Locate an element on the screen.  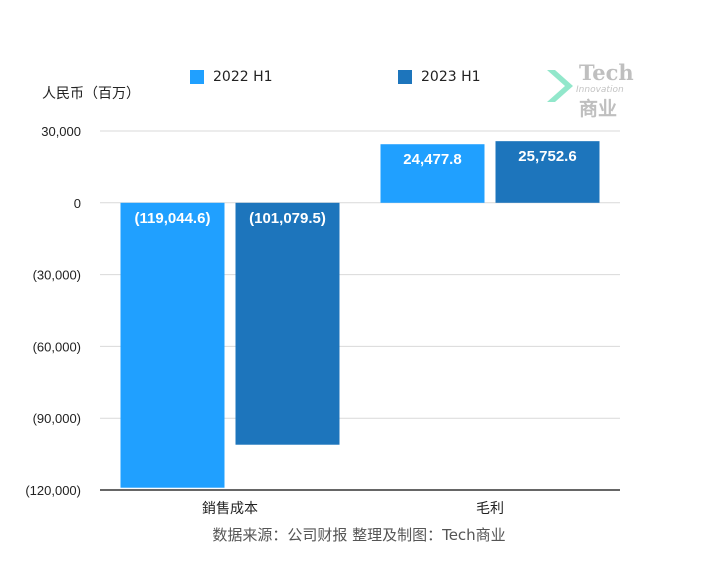
legend-label-2022: 2022 H1 is located at coordinates (243, 77).